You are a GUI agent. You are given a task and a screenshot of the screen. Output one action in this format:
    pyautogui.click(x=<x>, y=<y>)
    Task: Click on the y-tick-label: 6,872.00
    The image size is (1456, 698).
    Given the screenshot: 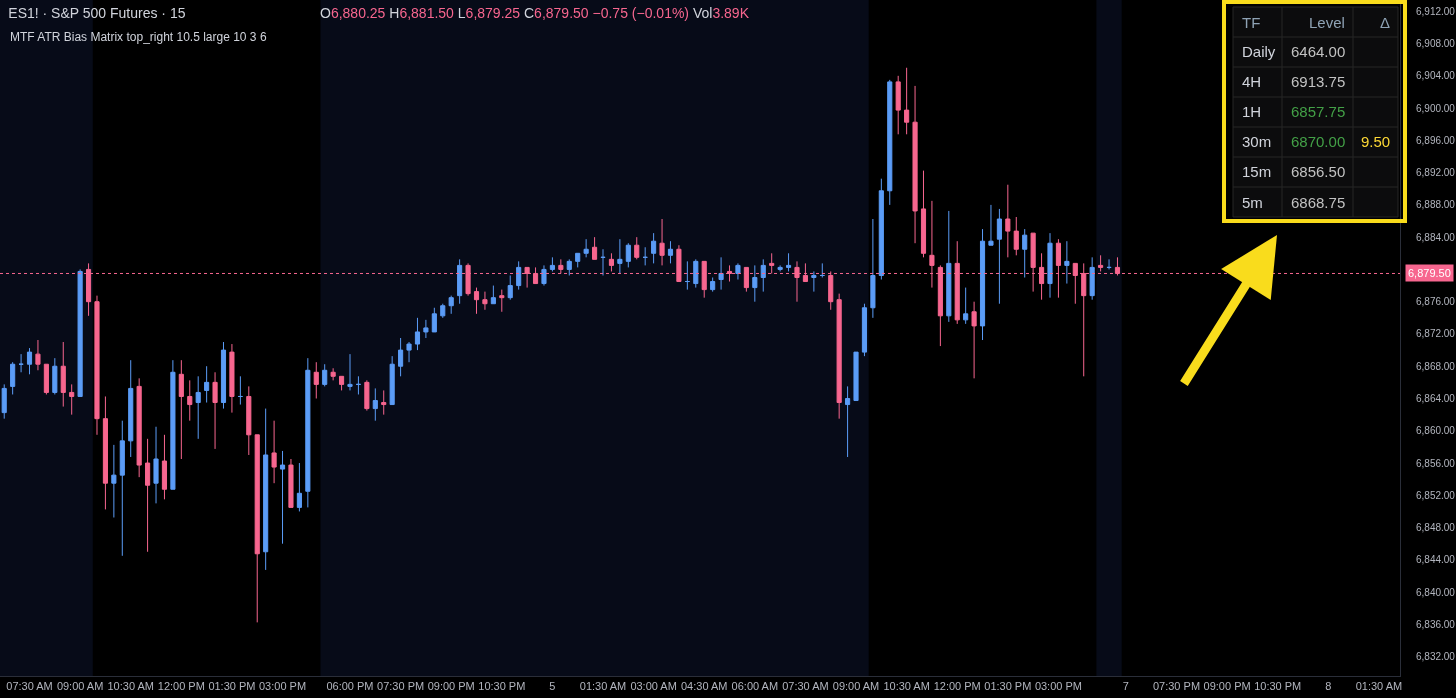 What is the action you would take?
    pyautogui.click(x=1436, y=334)
    